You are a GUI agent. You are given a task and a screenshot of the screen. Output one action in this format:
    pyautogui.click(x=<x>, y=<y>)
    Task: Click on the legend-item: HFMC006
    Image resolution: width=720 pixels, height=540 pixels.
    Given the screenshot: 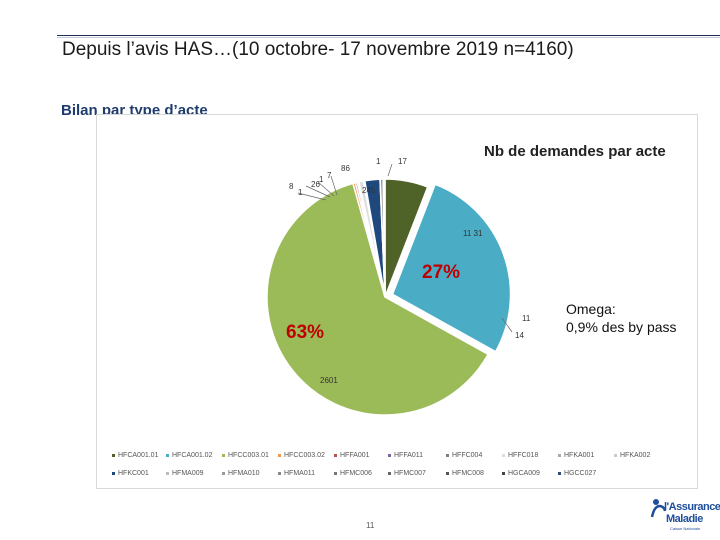 What is the action you would take?
    pyautogui.click(x=353, y=473)
    